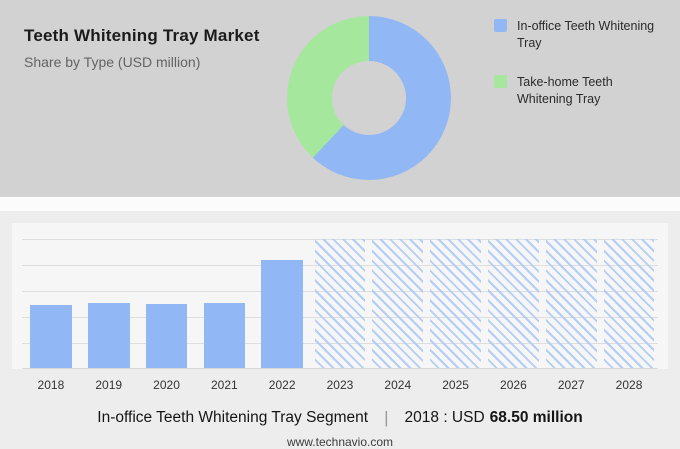 The image size is (680, 449). Describe the element at coordinates (500, 81) in the screenshot. I see `legend-swatch-green` at that location.